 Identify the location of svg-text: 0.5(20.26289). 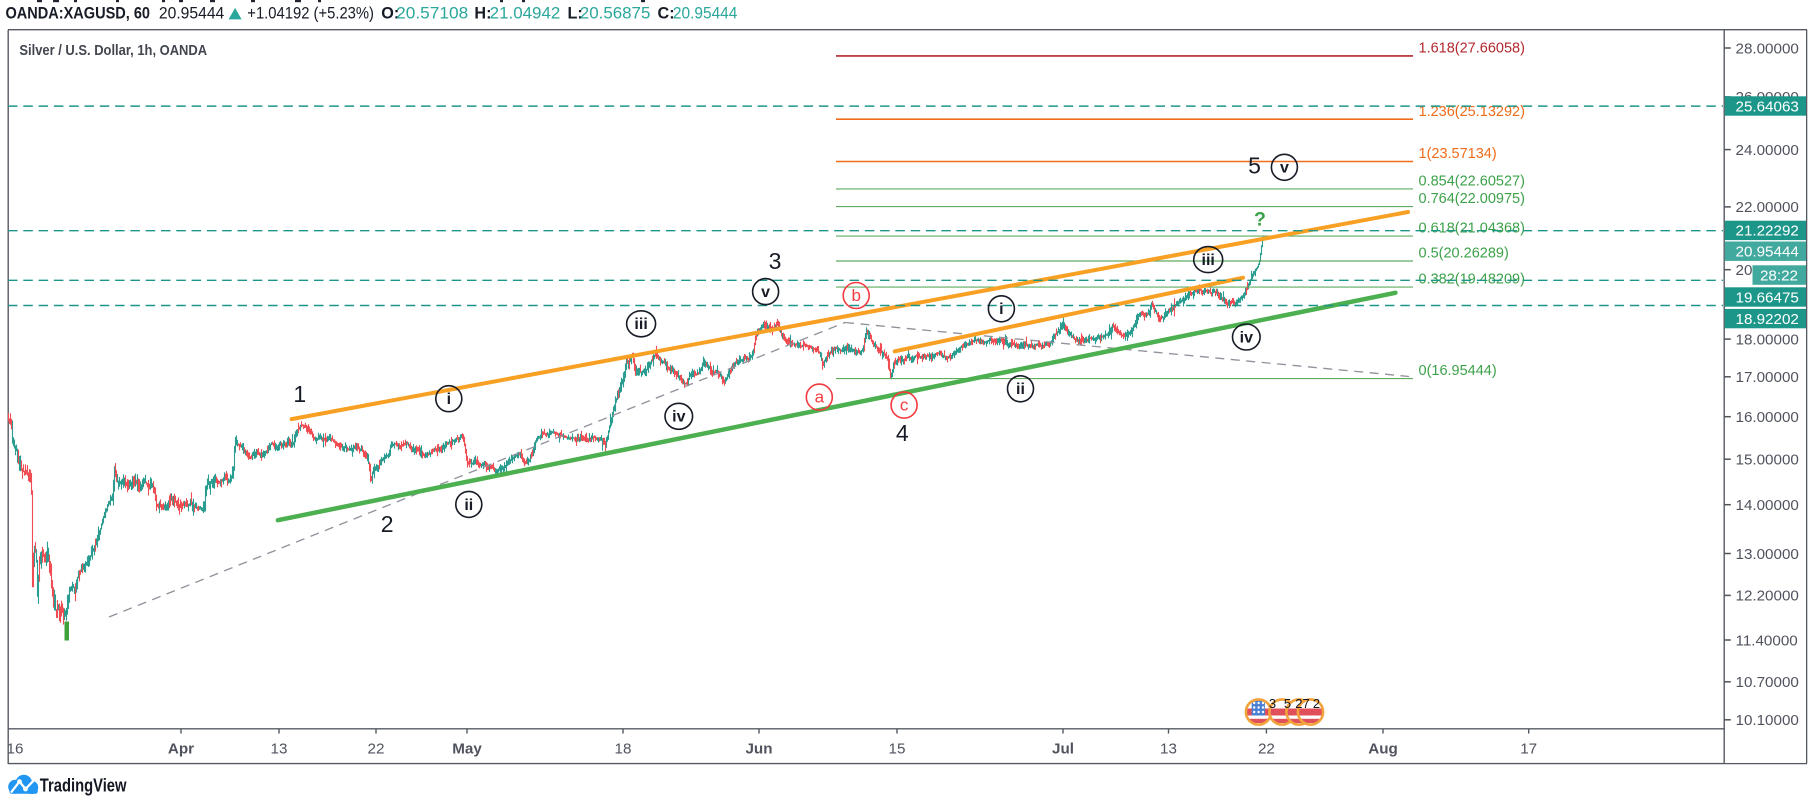
(1464, 254).